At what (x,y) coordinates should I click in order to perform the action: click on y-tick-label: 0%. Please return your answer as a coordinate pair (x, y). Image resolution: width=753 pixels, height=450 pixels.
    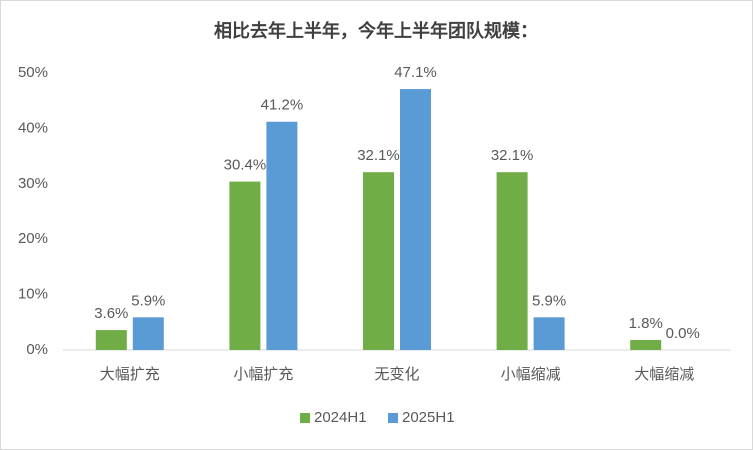
    Looking at the image, I should click on (37, 349).